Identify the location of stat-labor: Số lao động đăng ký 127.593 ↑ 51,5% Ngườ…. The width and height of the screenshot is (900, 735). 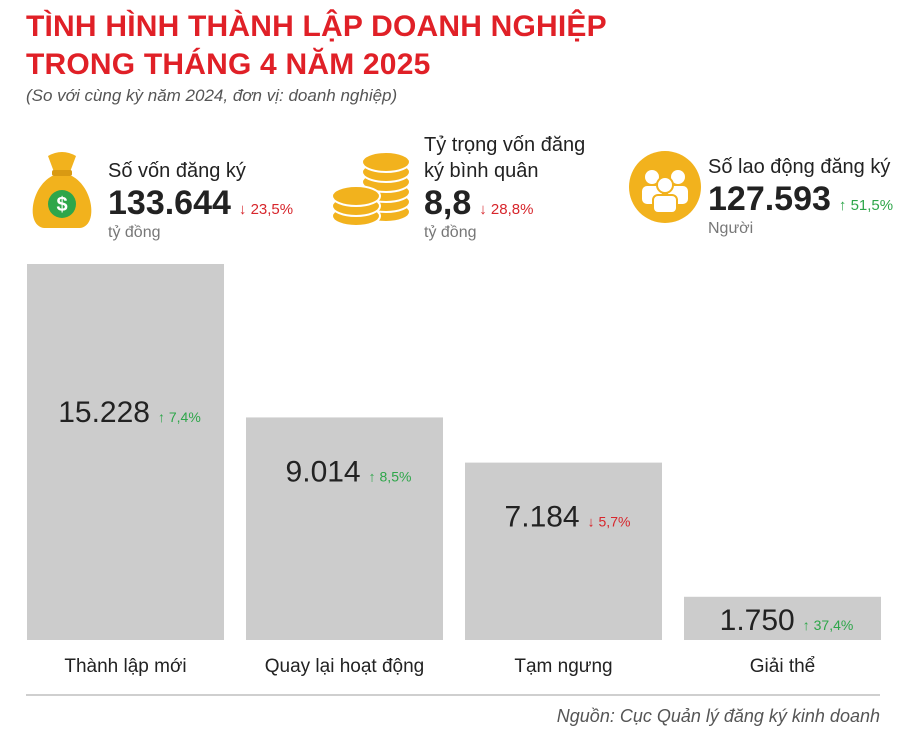
(800, 196).